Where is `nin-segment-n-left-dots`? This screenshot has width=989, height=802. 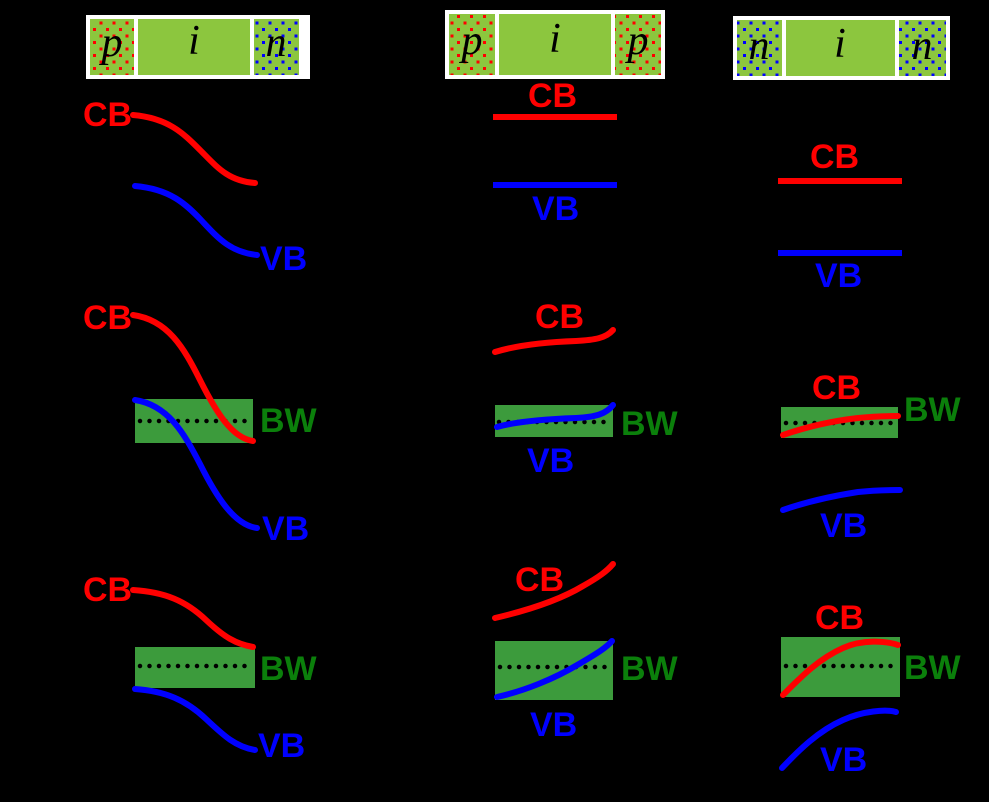 nin-segment-n-left-dots is located at coordinates (759, 48).